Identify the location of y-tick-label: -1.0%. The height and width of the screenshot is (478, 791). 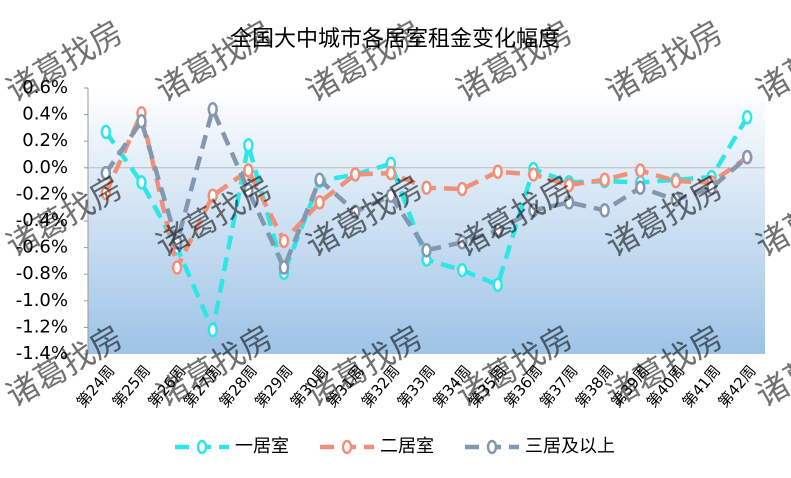
(42, 300).